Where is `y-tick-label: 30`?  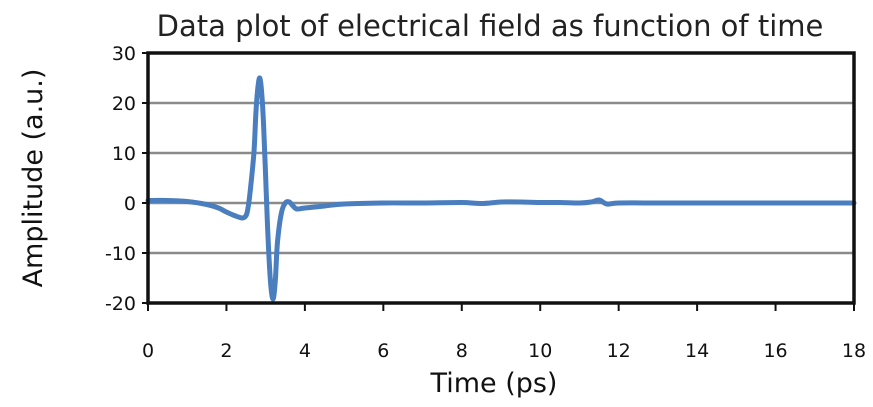 y-tick-label: 30 is located at coordinates (124, 54).